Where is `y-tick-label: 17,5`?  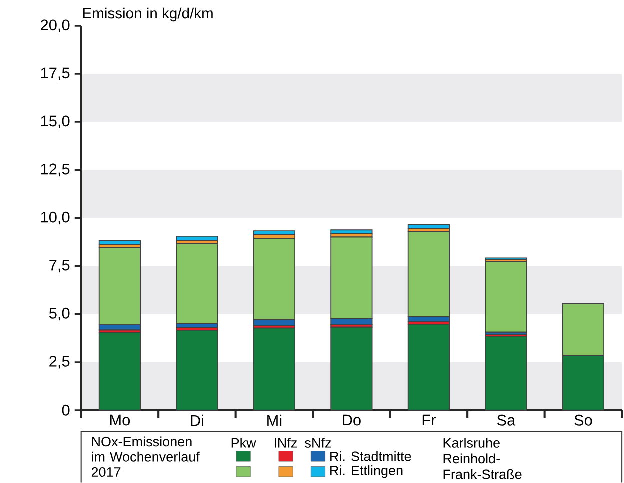
y-tick-label: 17,5 is located at coordinates (55, 74).